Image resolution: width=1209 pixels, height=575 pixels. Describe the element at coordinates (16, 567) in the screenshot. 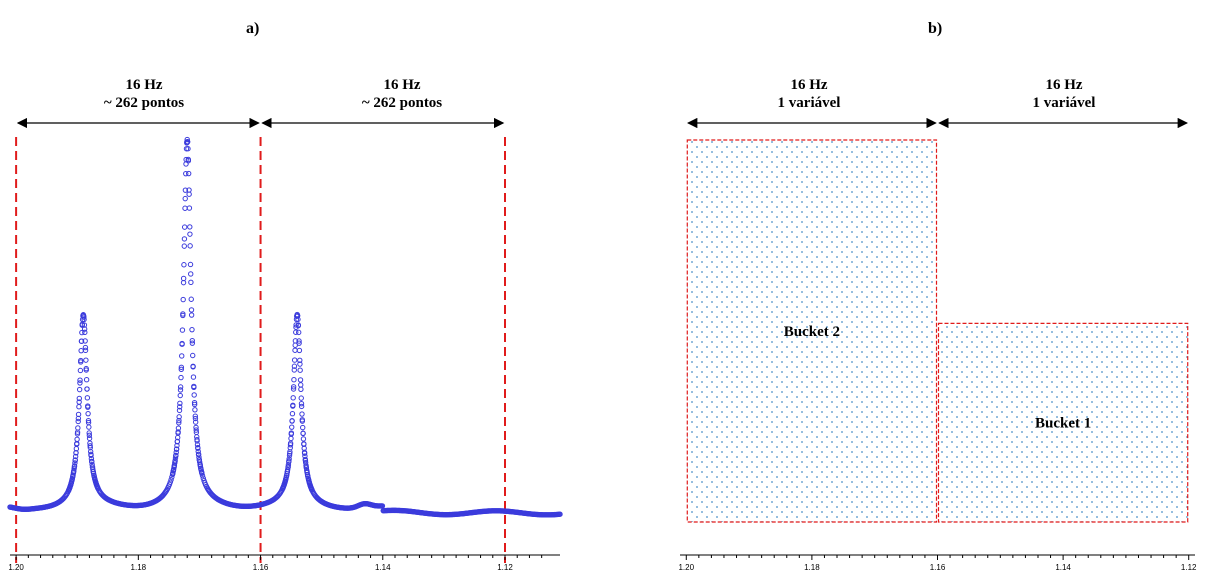

I see `x-tick-label: 1.20` at that location.